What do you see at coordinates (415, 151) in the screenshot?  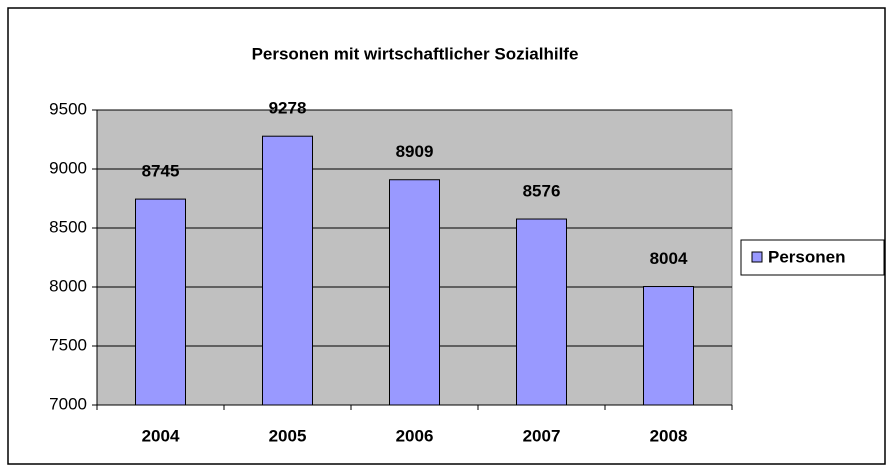 I see `data-label: 8909` at bounding box center [415, 151].